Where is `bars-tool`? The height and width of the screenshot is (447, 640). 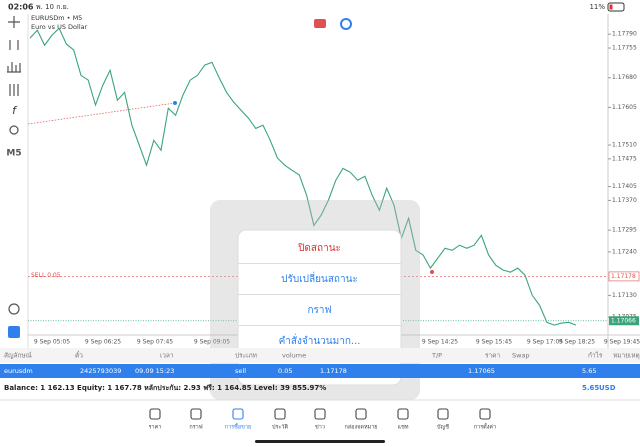
bars-tool is located at coordinates (14, 67).